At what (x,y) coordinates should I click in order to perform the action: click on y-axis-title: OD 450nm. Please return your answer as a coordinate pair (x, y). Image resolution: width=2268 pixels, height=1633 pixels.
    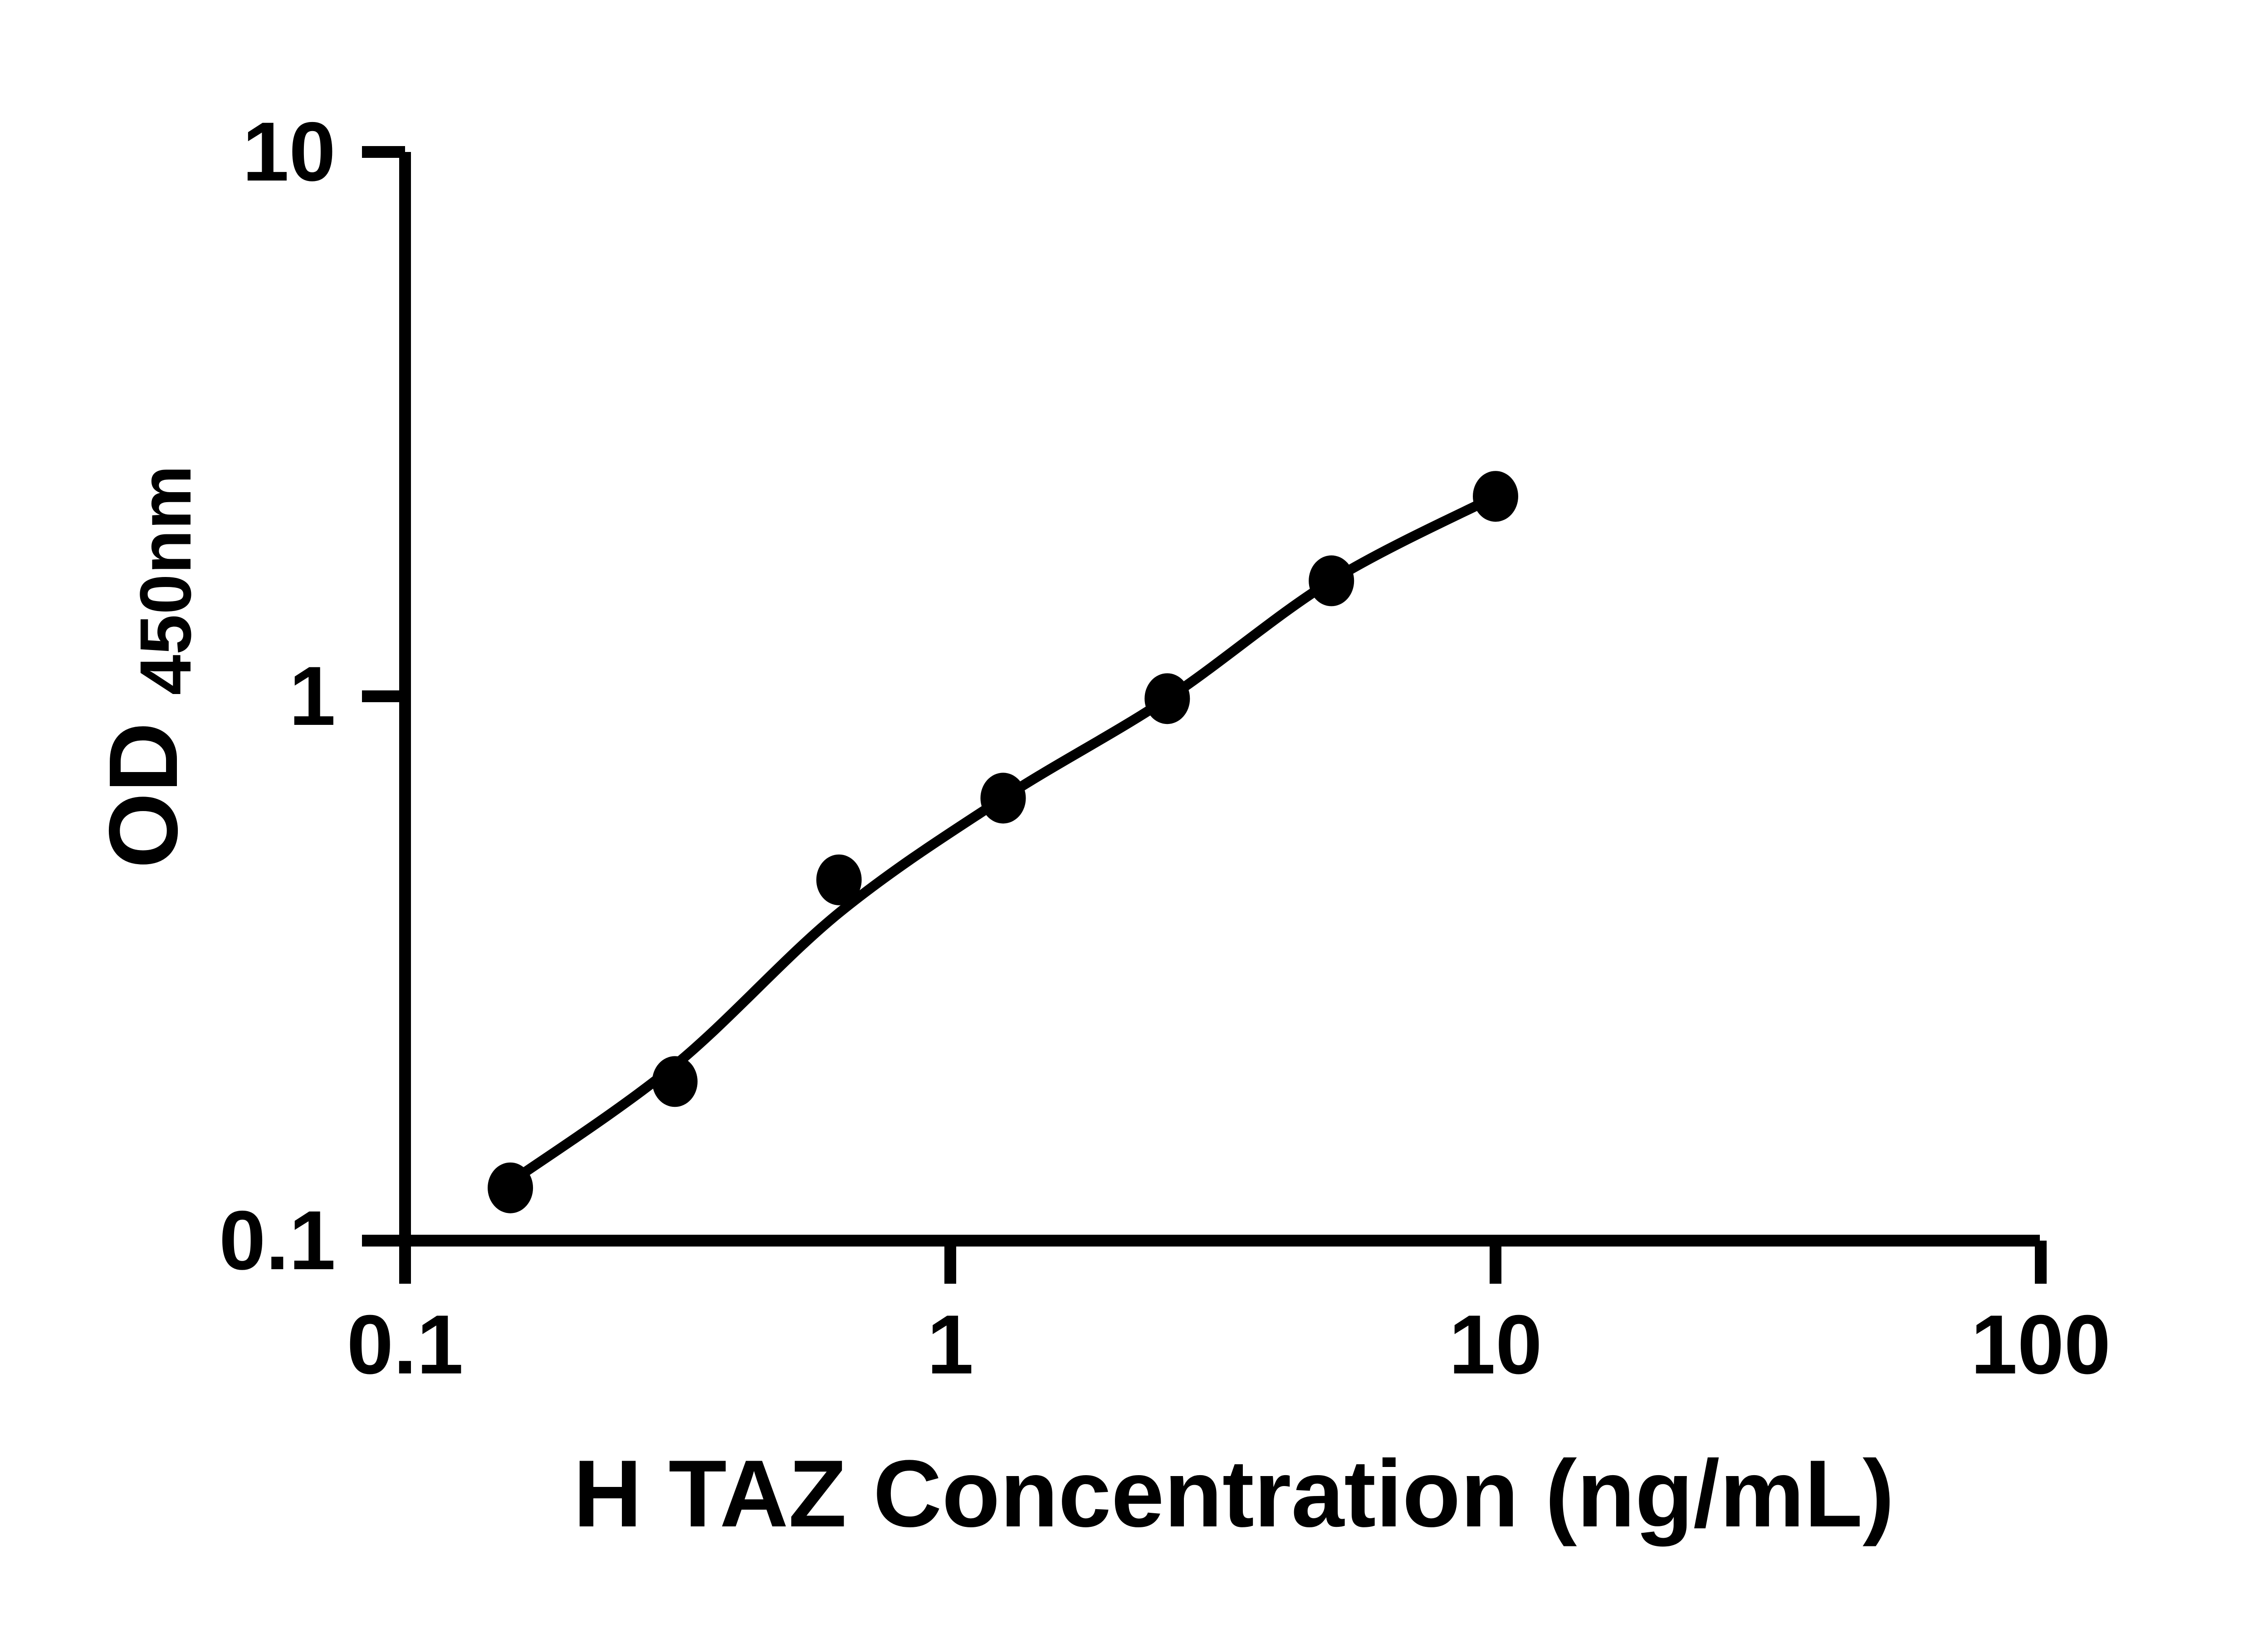
    Looking at the image, I should click on (147, 666).